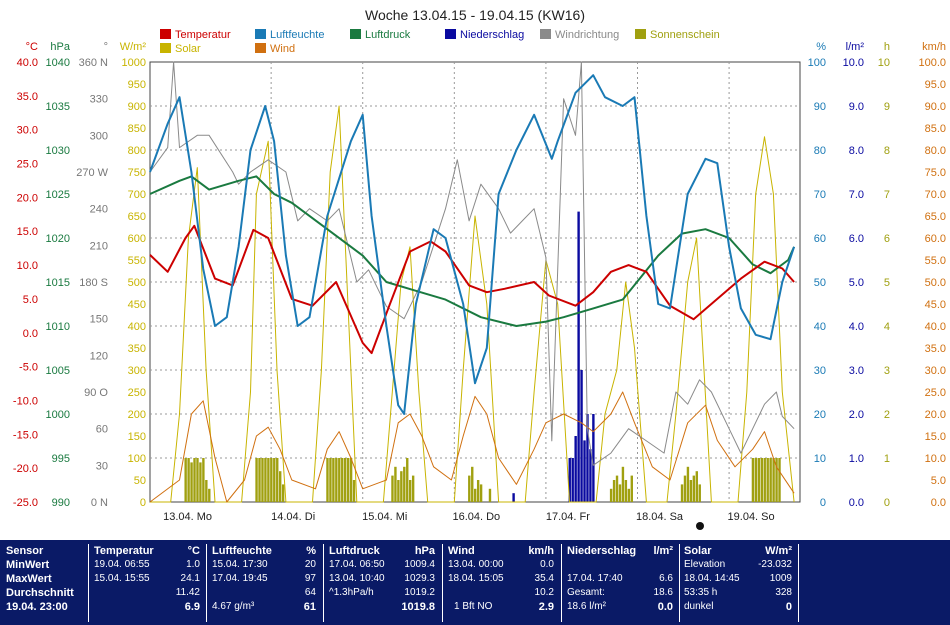 Image resolution: width=950 pixels, height=625 pixels. What do you see at coordinates (137, 107) in the screenshot?
I see `solar-tick-label: 900` at bounding box center [137, 107].